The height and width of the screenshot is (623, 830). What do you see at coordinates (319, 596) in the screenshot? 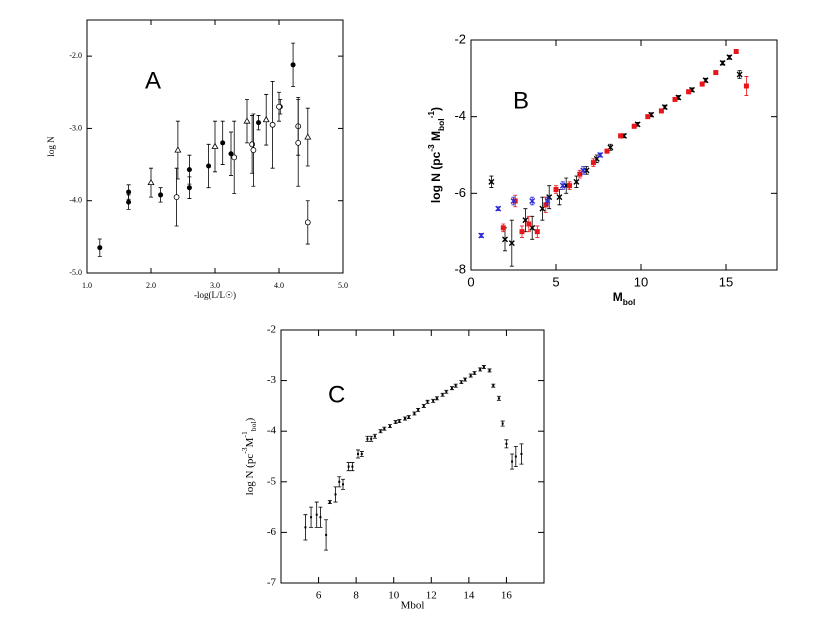
I see `x-tick-label: 6` at bounding box center [319, 596].